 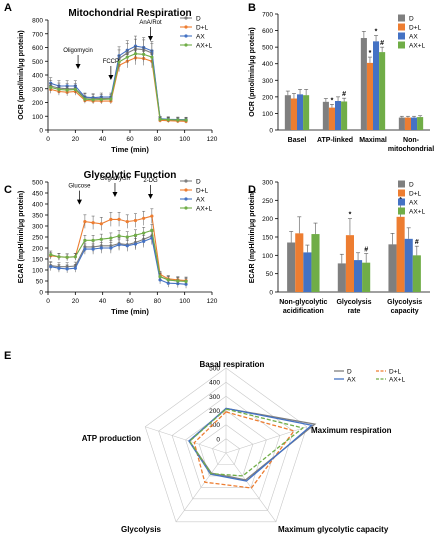 What do you see at coordinates (353, 302) in the screenshot?
I see `x-tick-label: Glycolysis` at bounding box center [353, 302].